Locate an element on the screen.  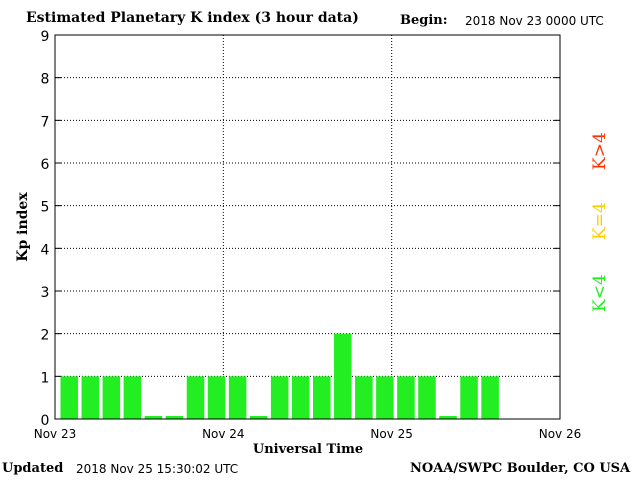
begin-label: Begin: is located at coordinates (424, 20).